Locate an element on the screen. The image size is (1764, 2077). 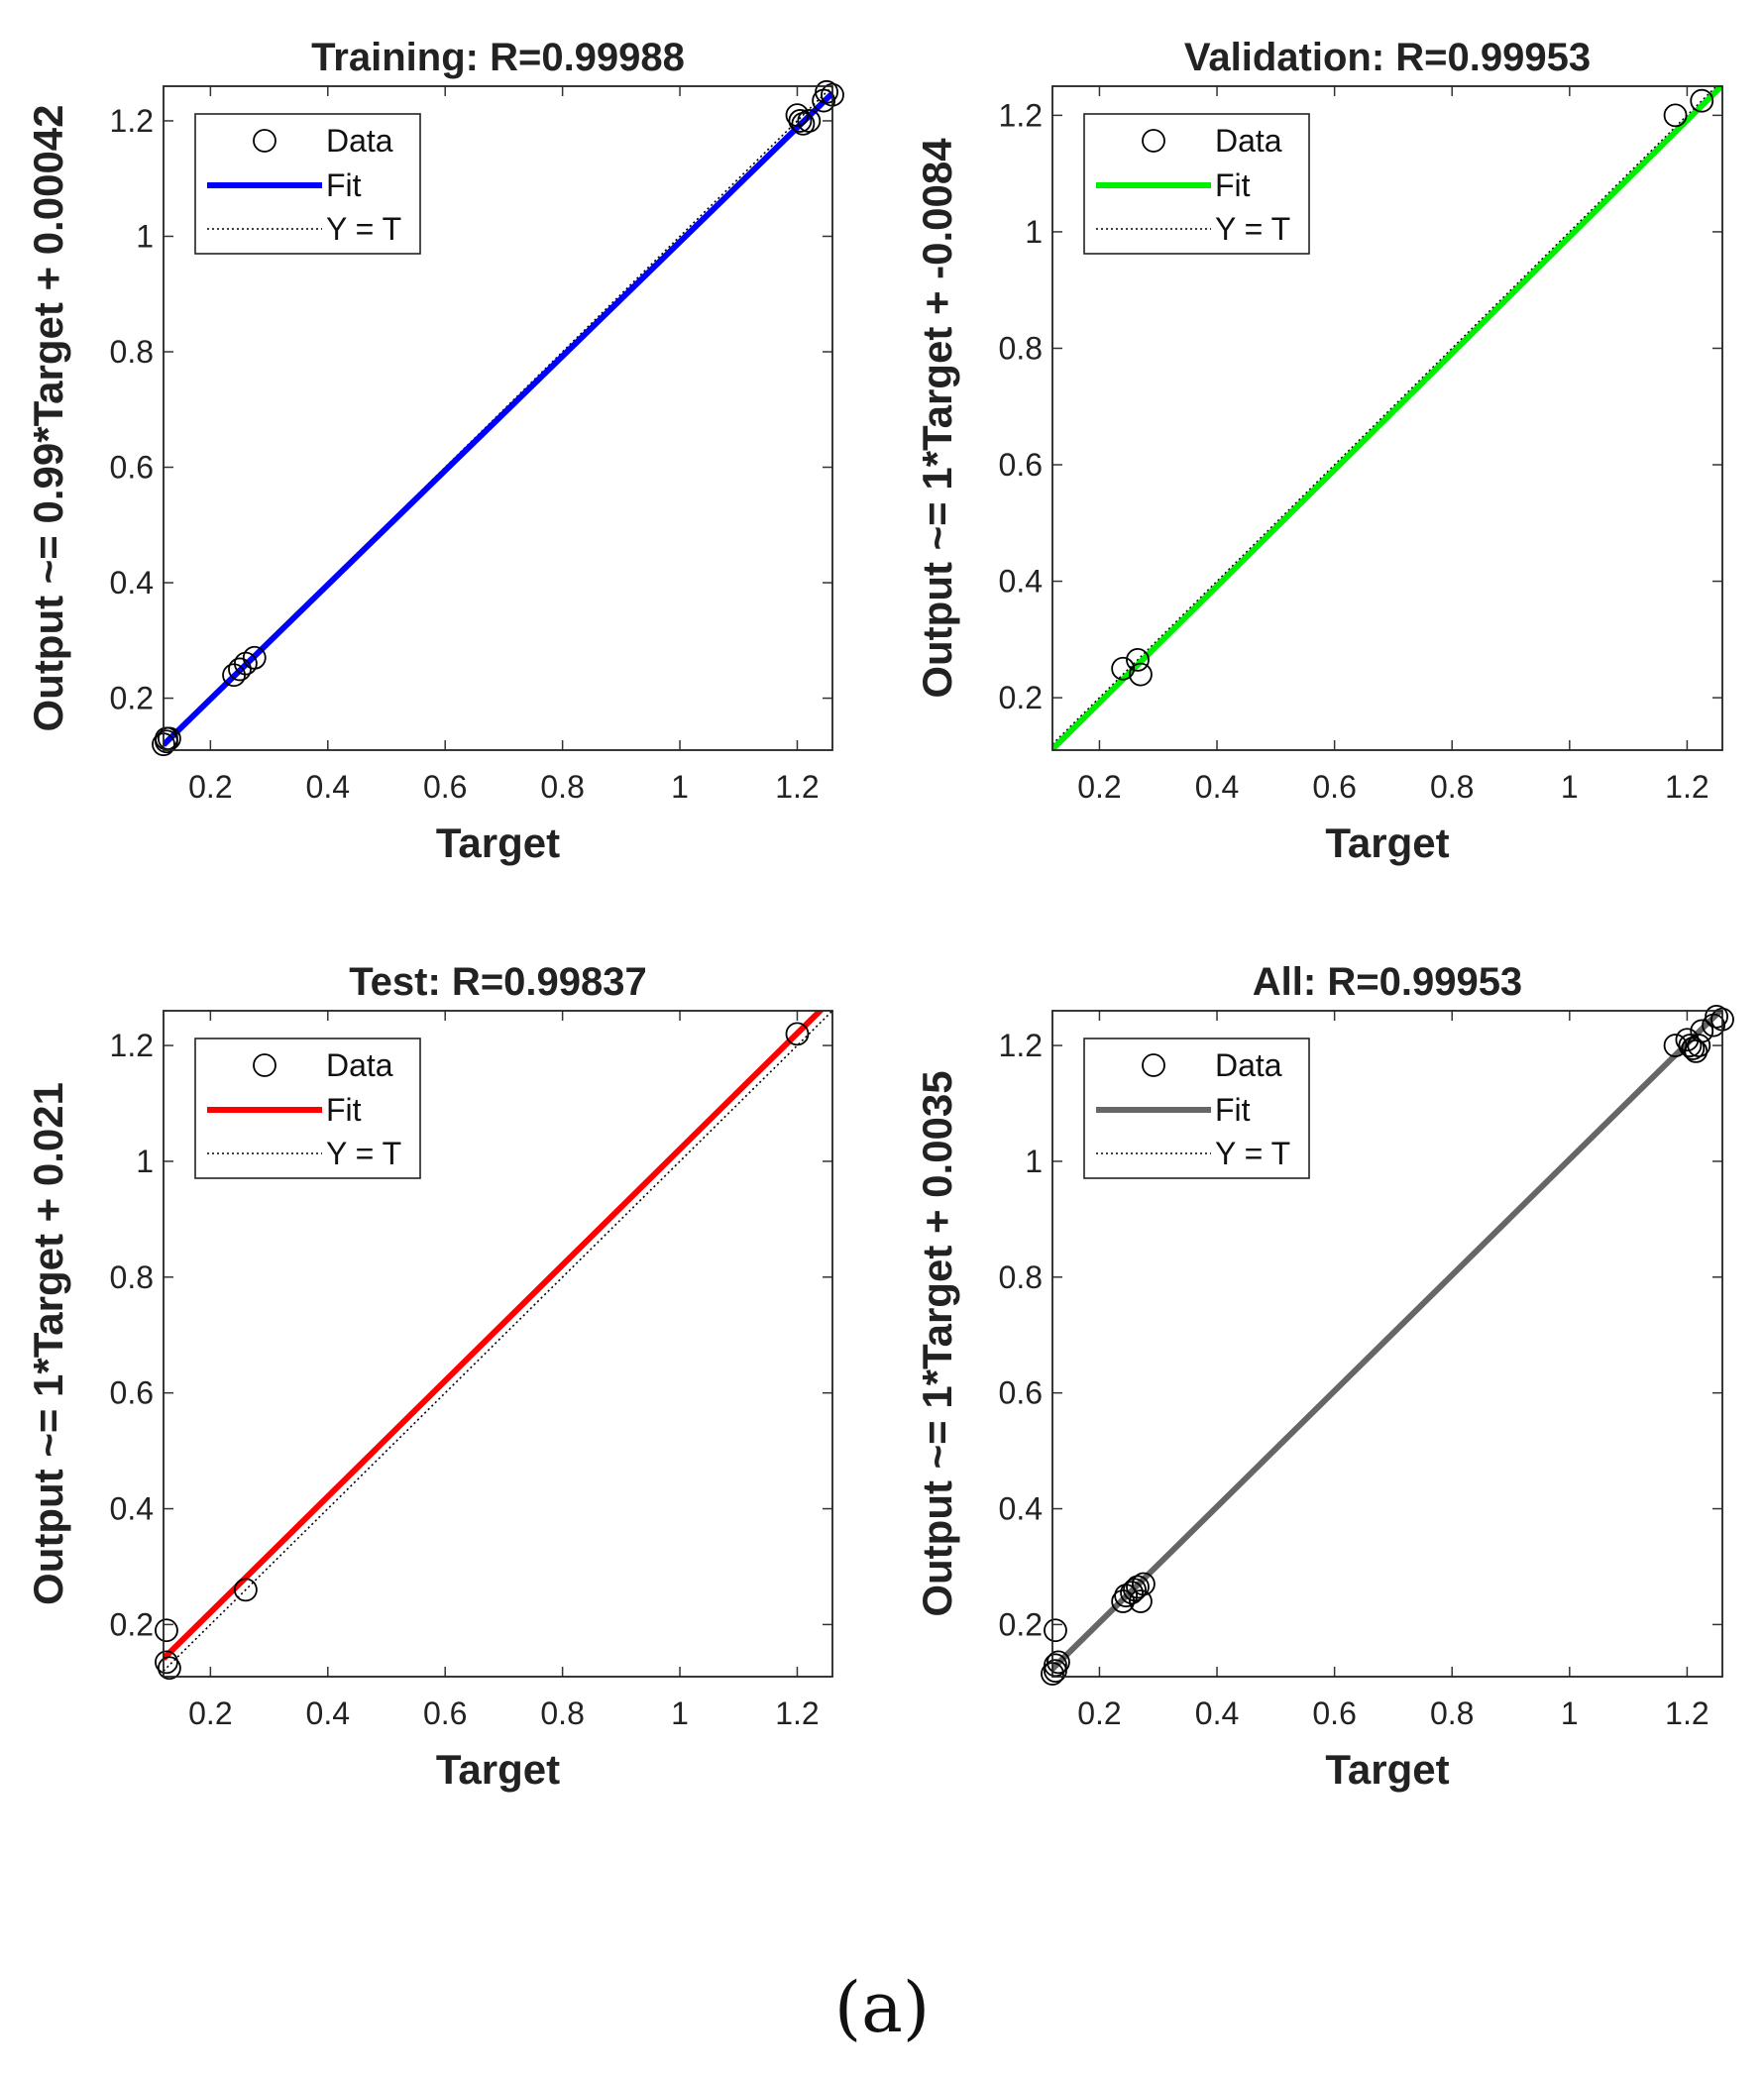
legend-label: Data is located at coordinates (1248, 1065).